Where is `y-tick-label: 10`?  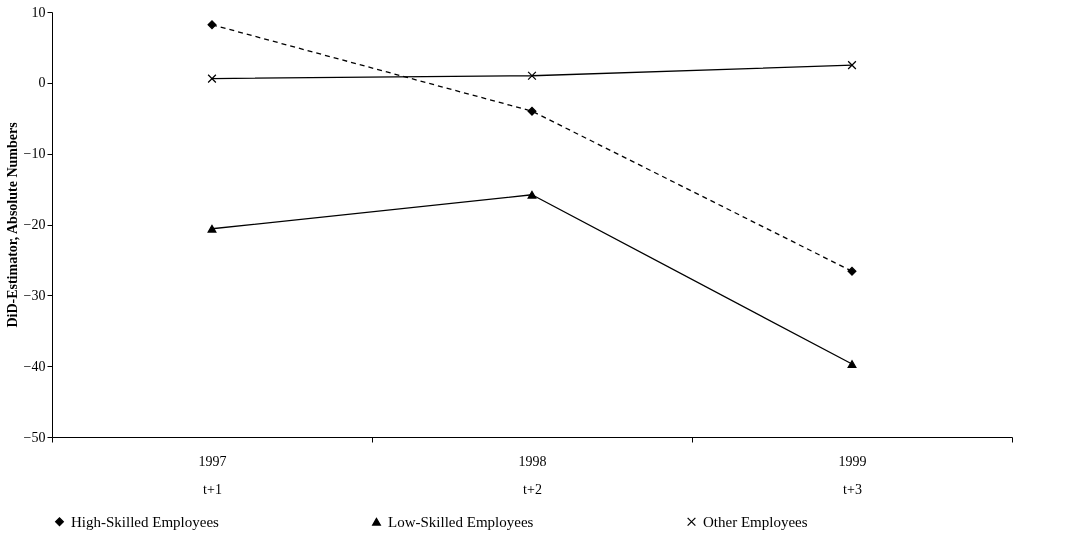
y-tick-label: 10 is located at coordinates (38, 12).